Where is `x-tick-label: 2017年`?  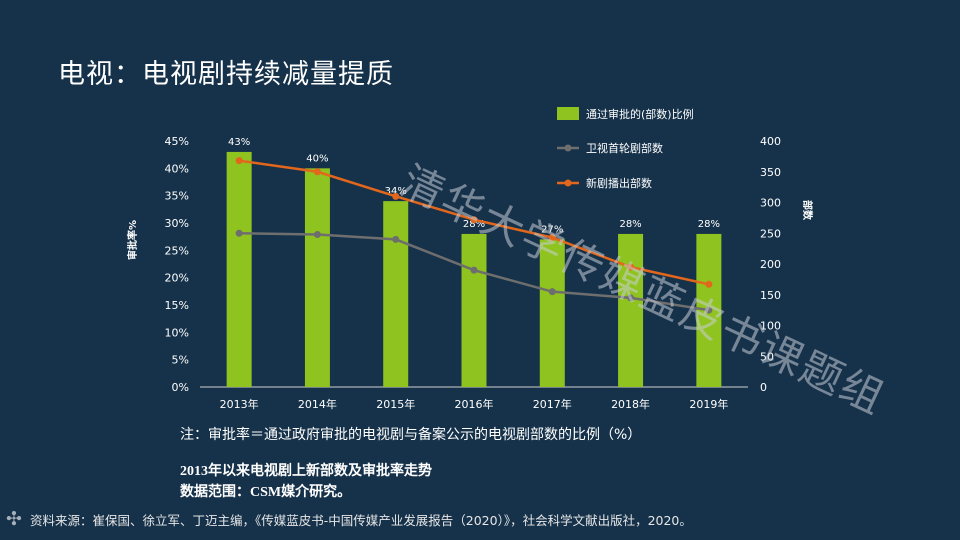
x-tick-label: 2017年 is located at coordinates (552, 404).